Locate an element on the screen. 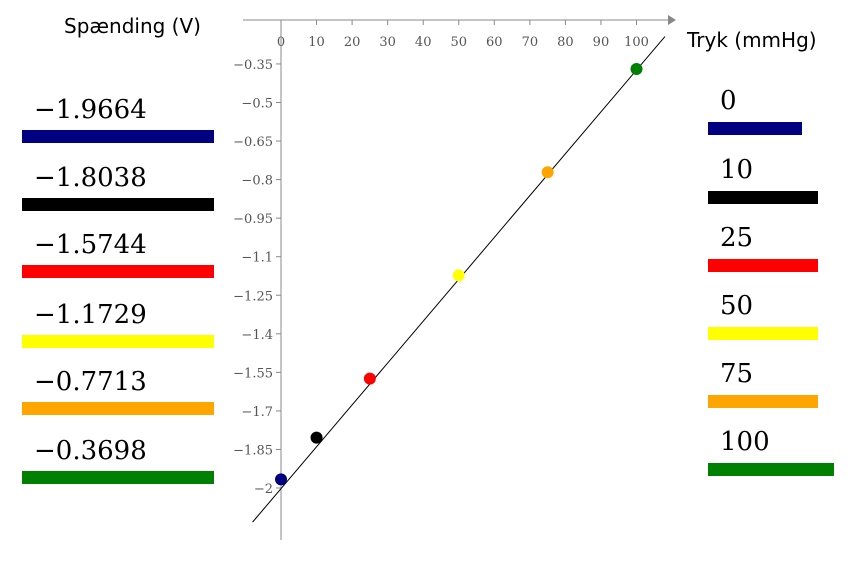 This screenshot has height=561, width=854. pressure-value: 0 is located at coordinates (728, 101).